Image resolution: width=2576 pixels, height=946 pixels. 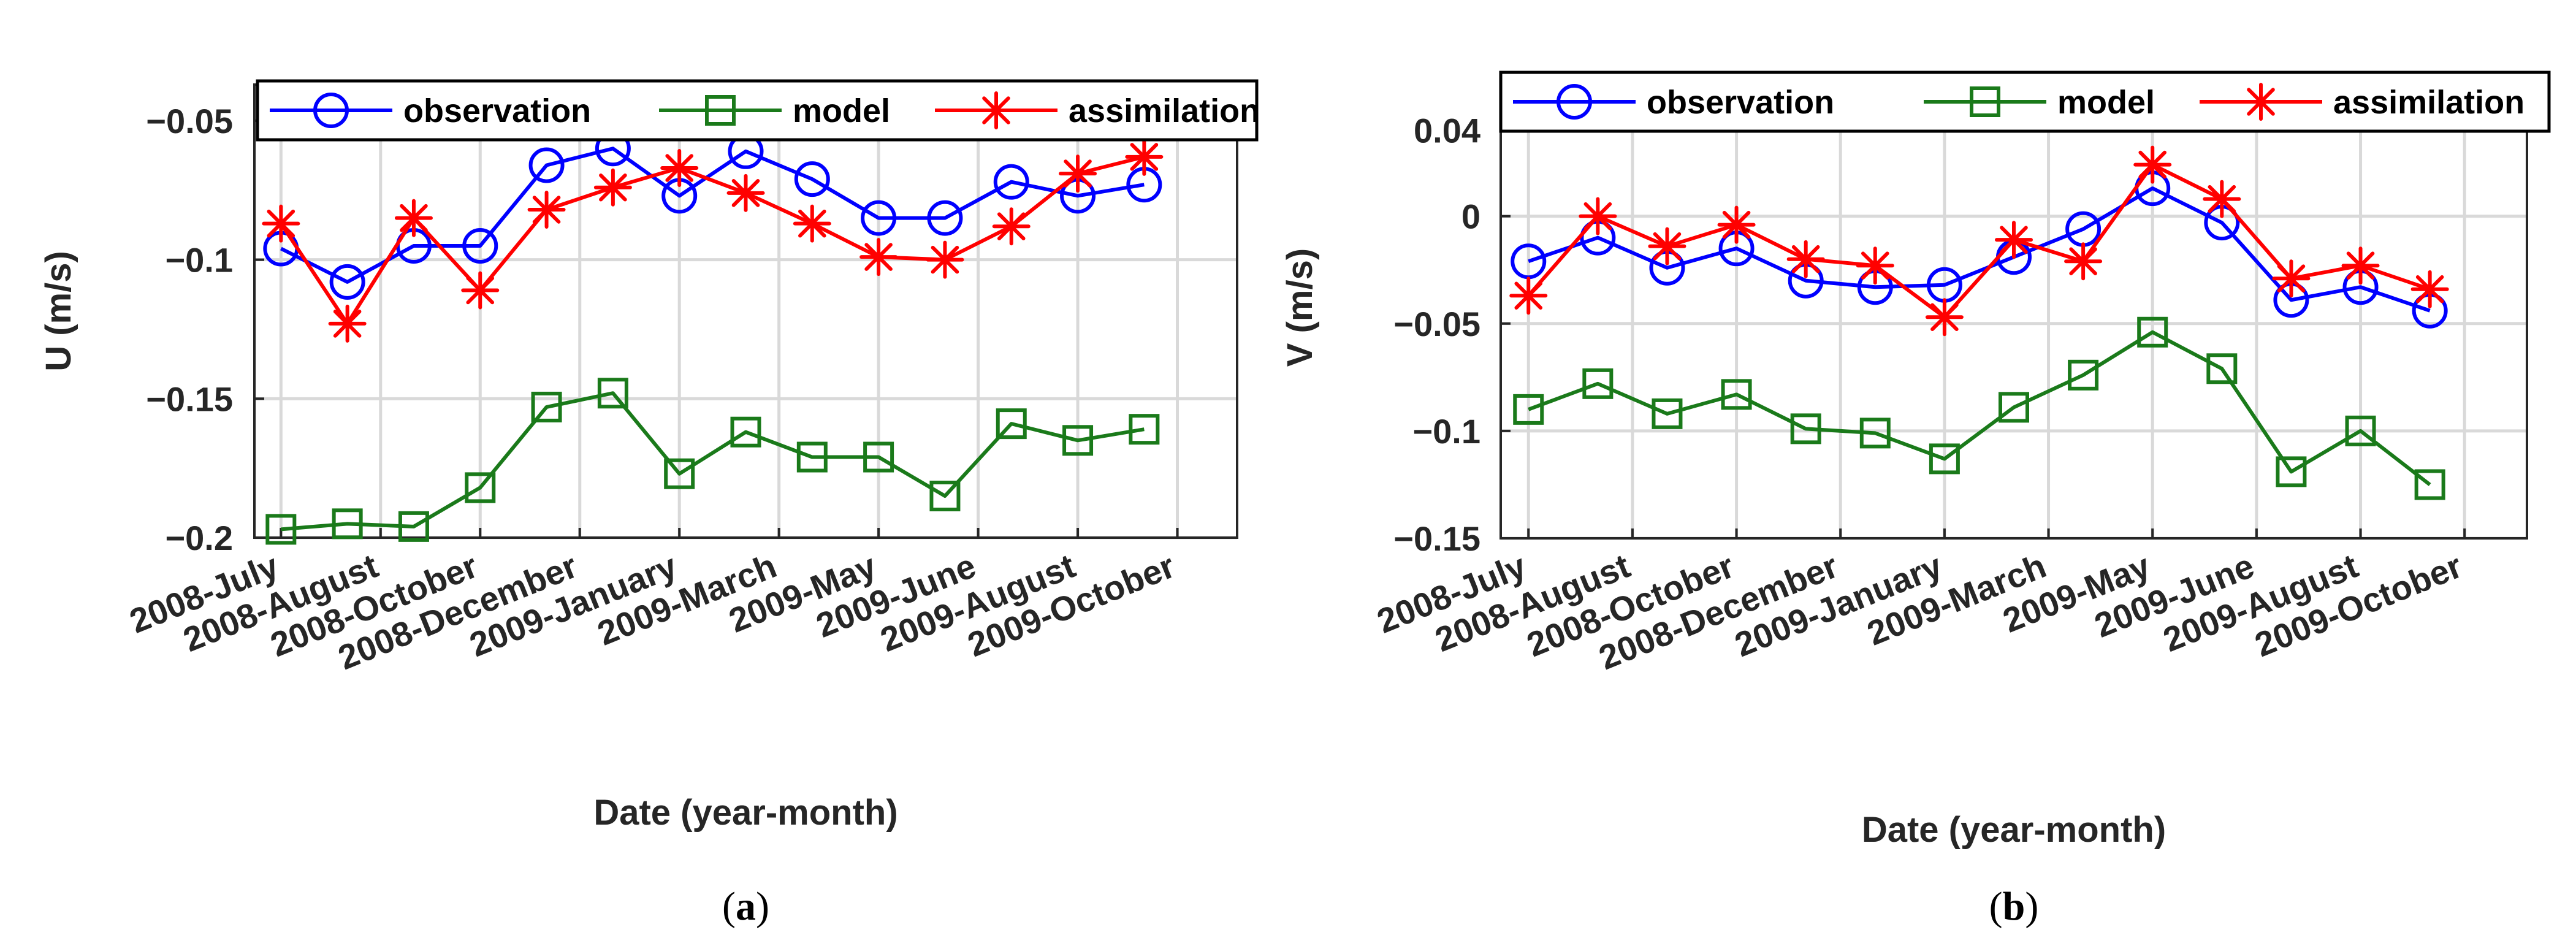 I want to click on caption-letter: b, so click(x=2014, y=906).